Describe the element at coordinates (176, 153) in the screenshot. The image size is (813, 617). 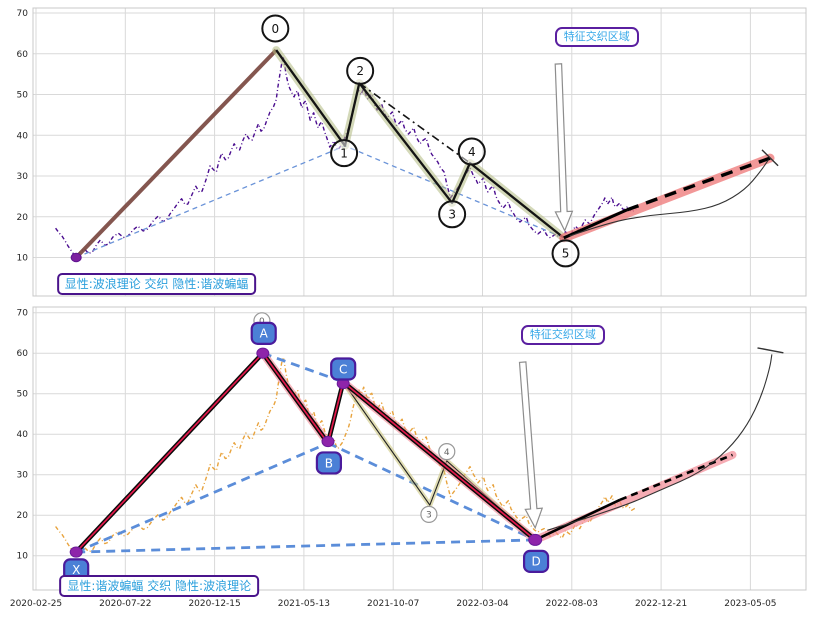
I see `impulse-trend-line` at that location.